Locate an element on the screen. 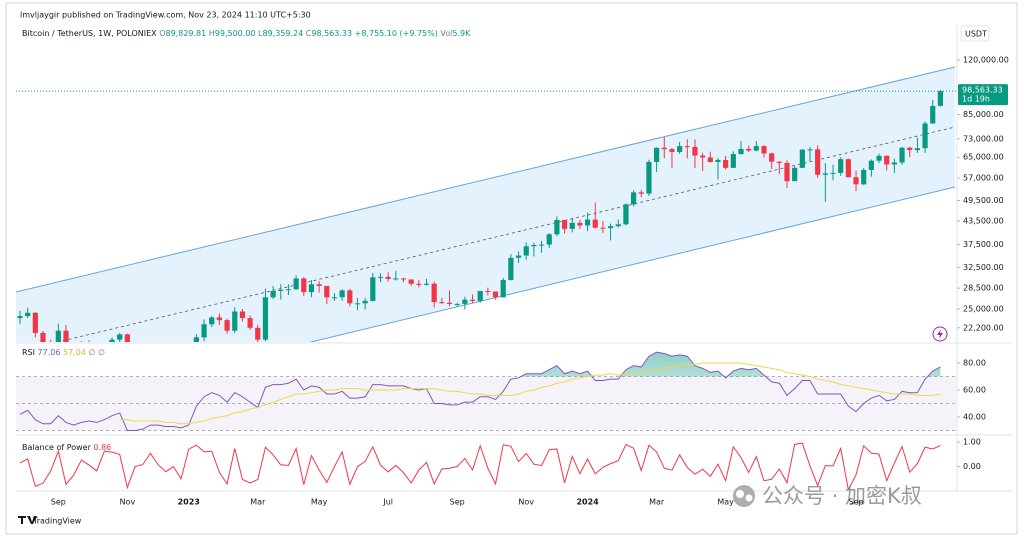  y-tick-label: 43,500.00 is located at coordinates (983, 220).